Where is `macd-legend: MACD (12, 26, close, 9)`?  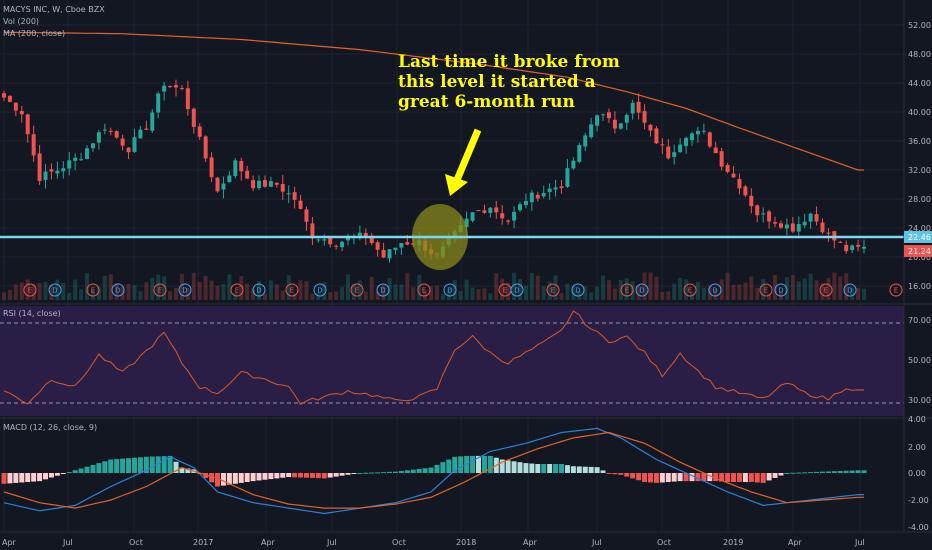
macd-legend: MACD (12, 26, close, 9) is located at coordinates (50, 427).